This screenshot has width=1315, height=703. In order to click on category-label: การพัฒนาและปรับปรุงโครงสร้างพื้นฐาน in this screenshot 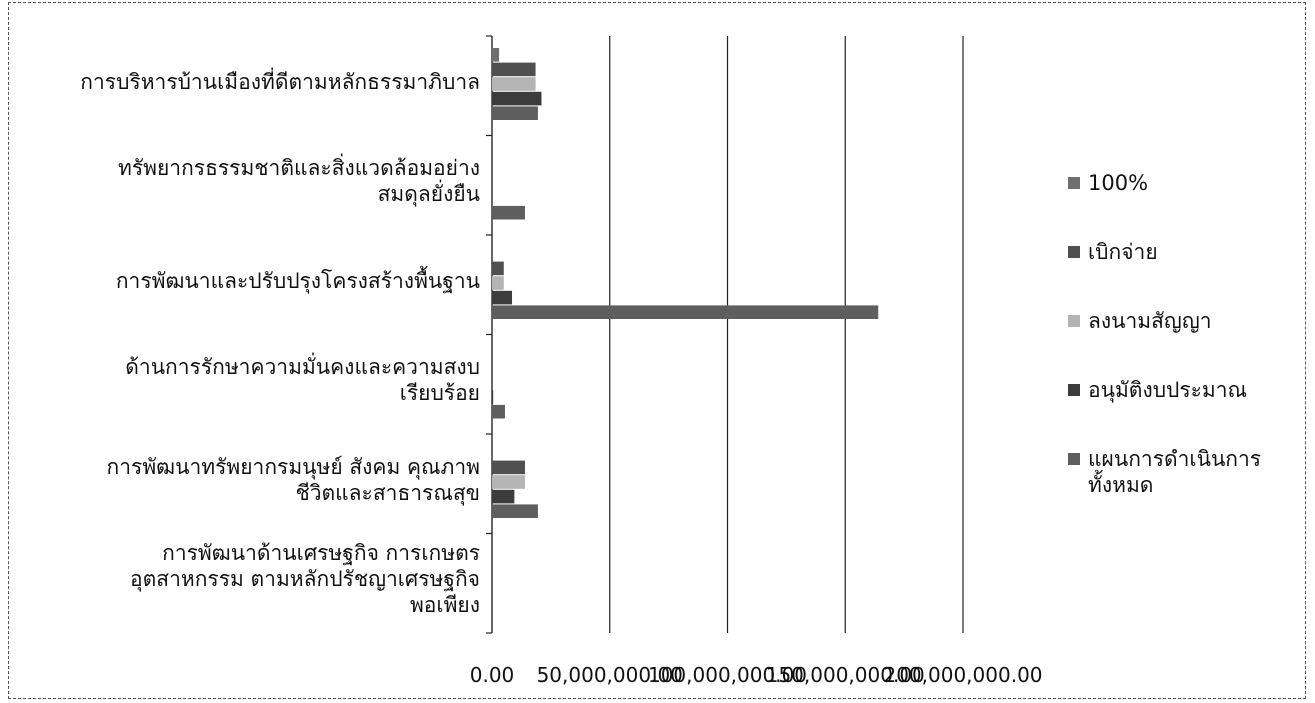, I will do `click(297, 280)`.